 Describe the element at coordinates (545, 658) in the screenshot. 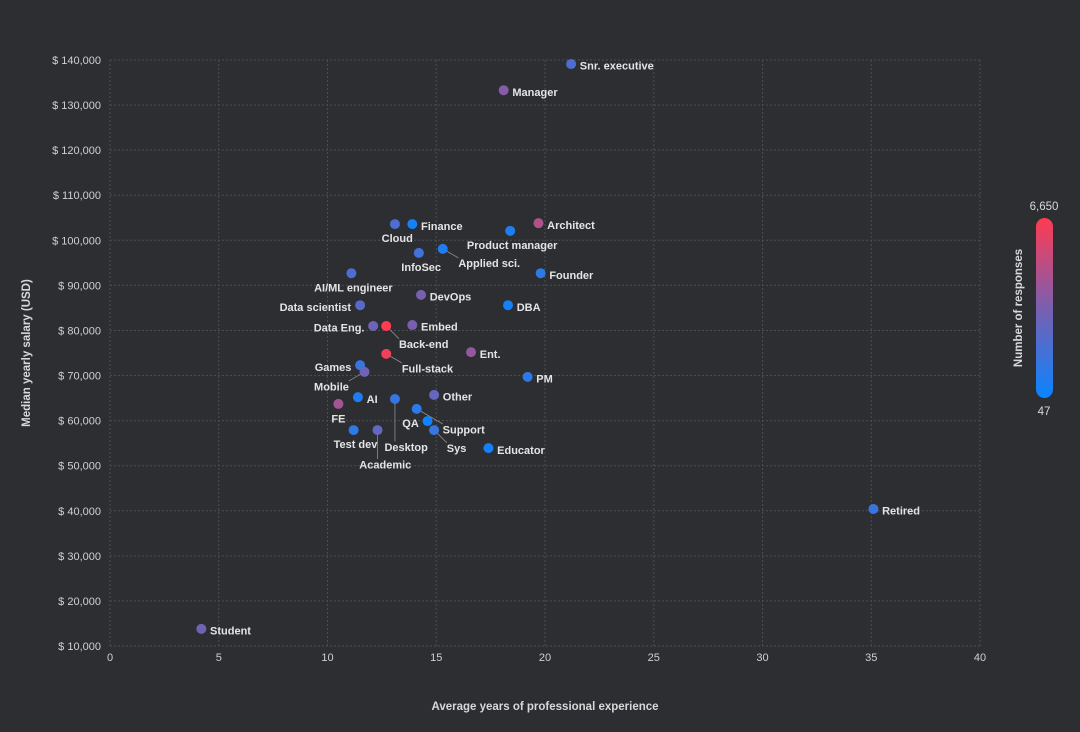

I see `x-tick-label: 20` at that location.